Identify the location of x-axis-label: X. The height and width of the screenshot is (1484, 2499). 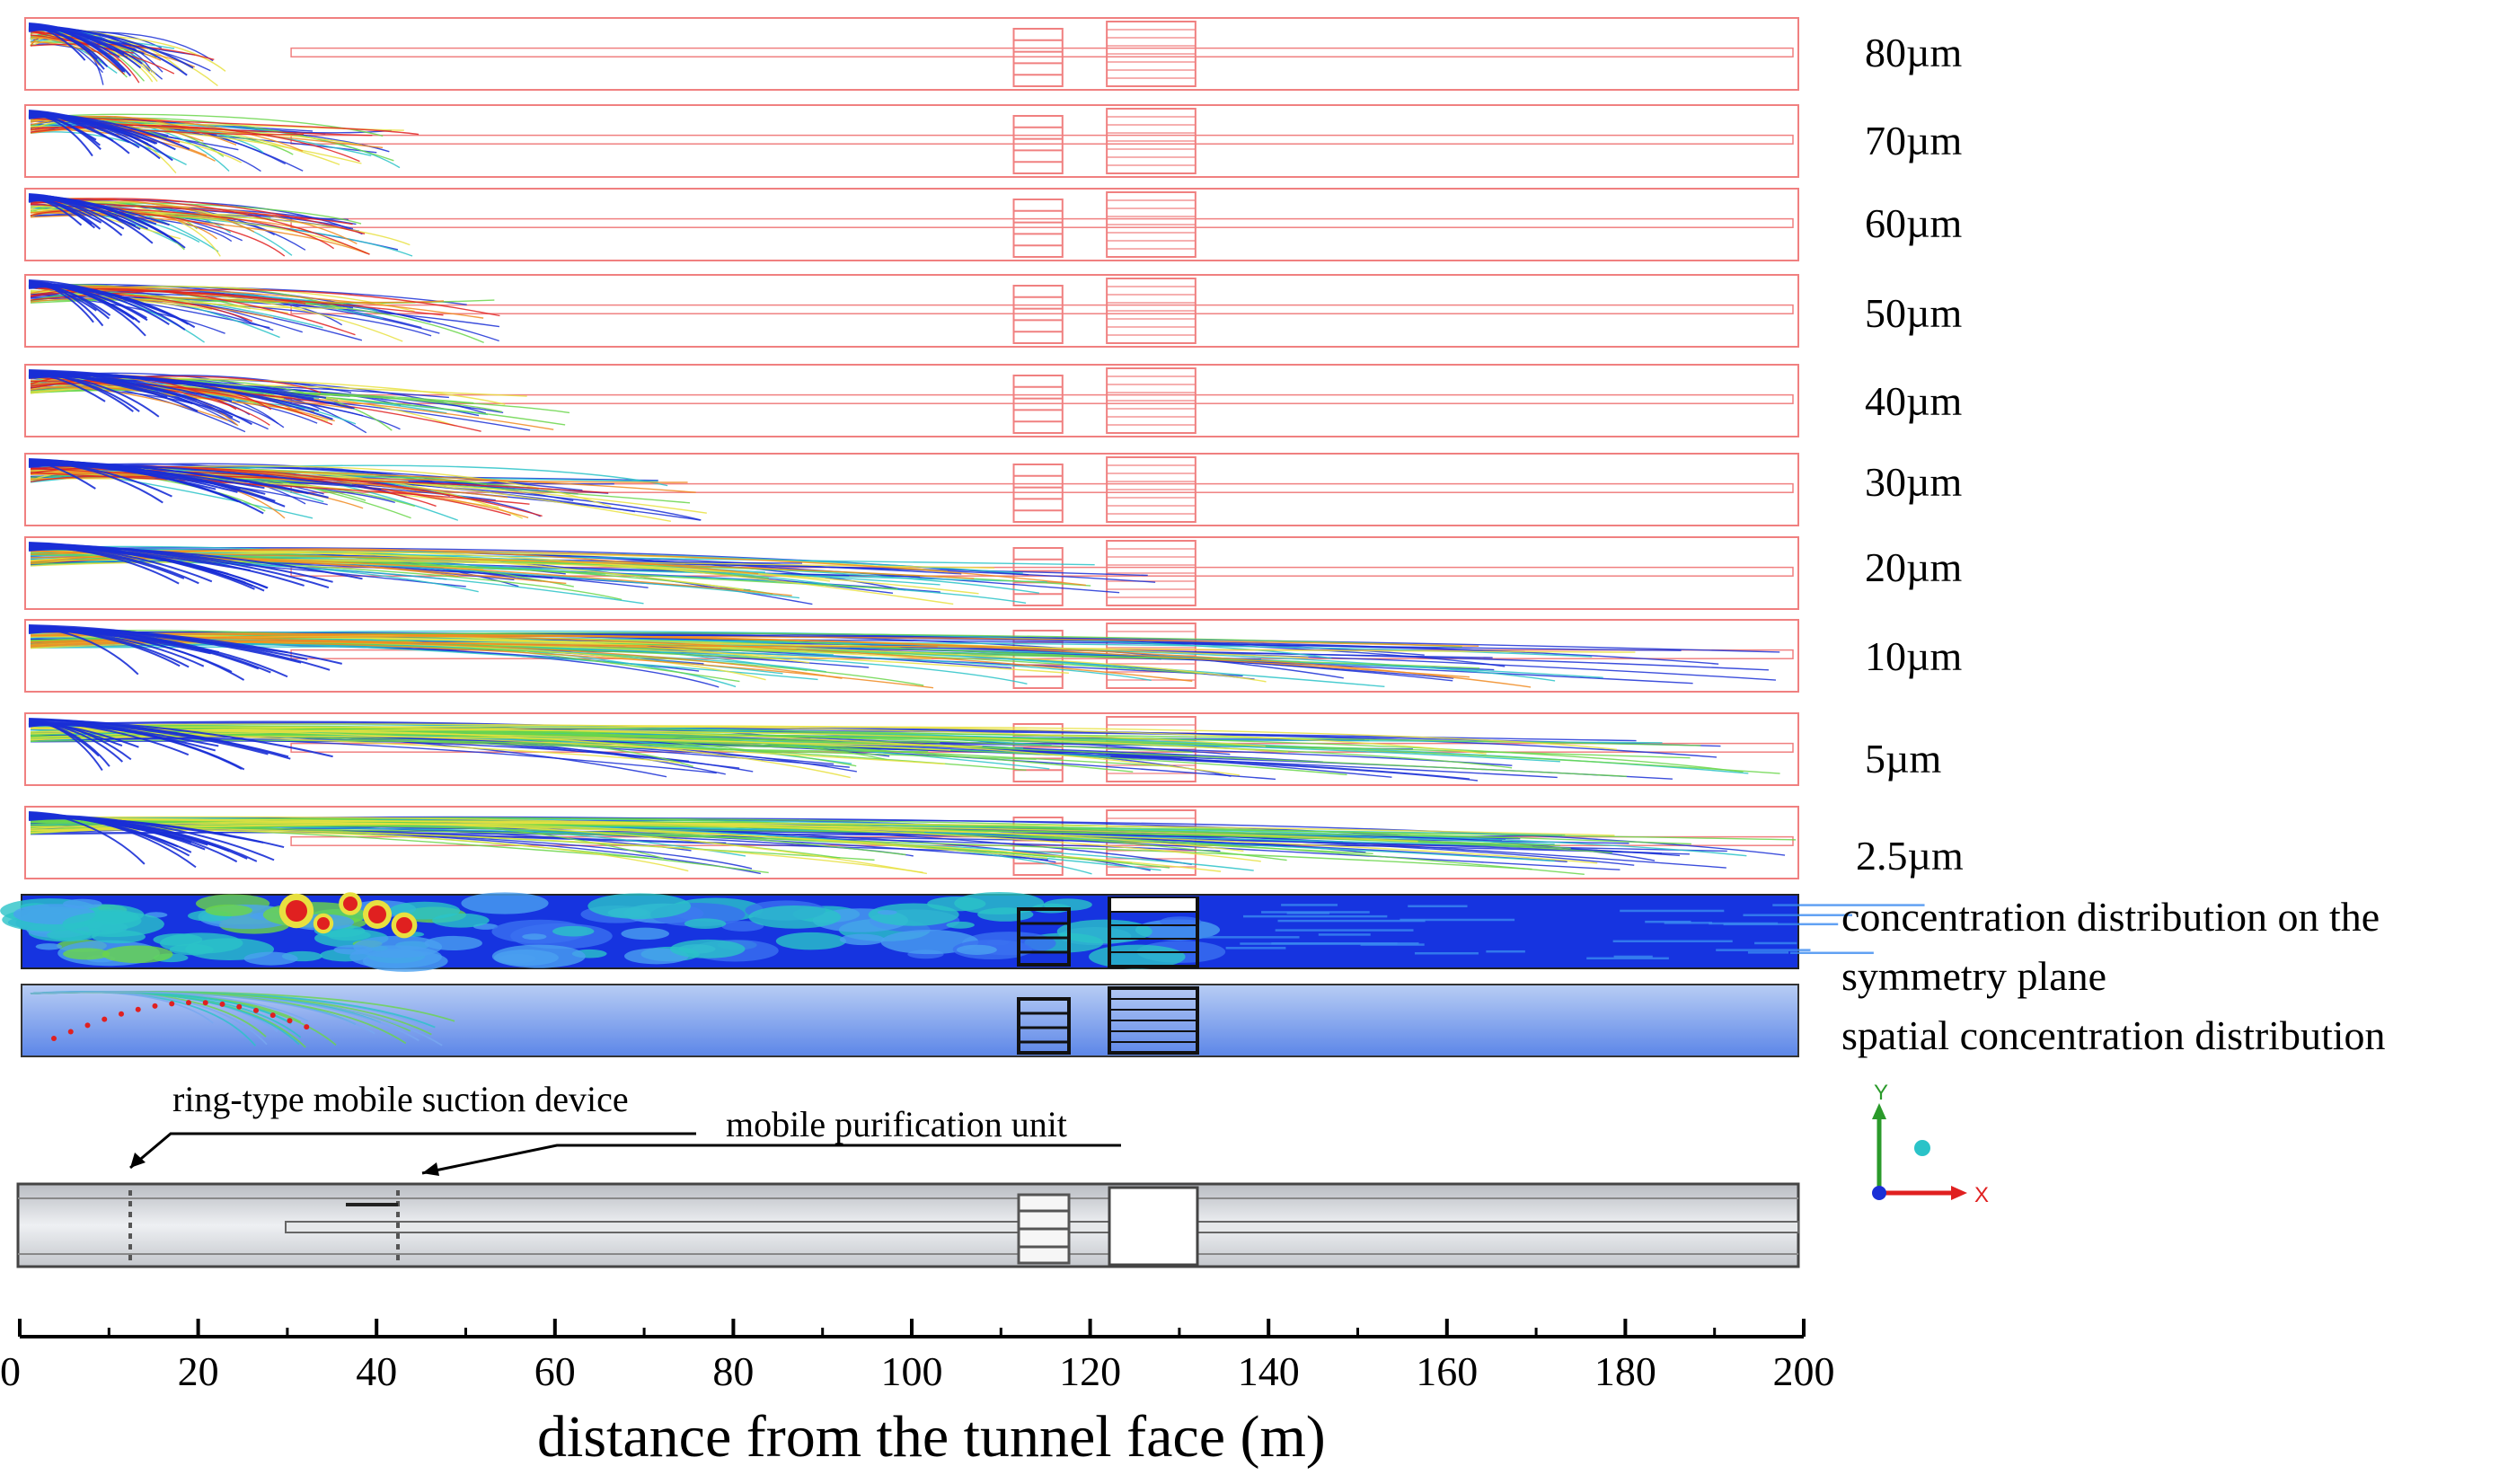
(1981, 1195).